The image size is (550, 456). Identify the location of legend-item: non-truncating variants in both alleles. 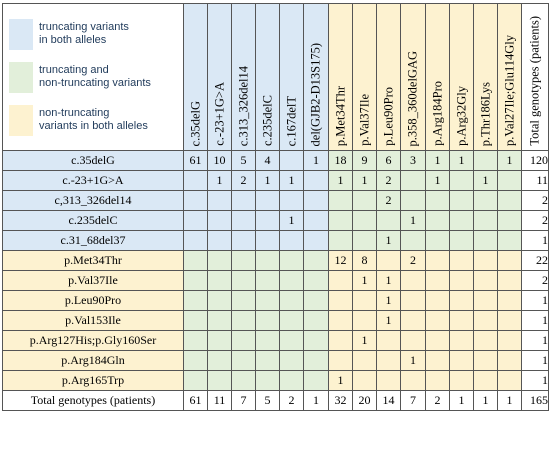
(96, 120).